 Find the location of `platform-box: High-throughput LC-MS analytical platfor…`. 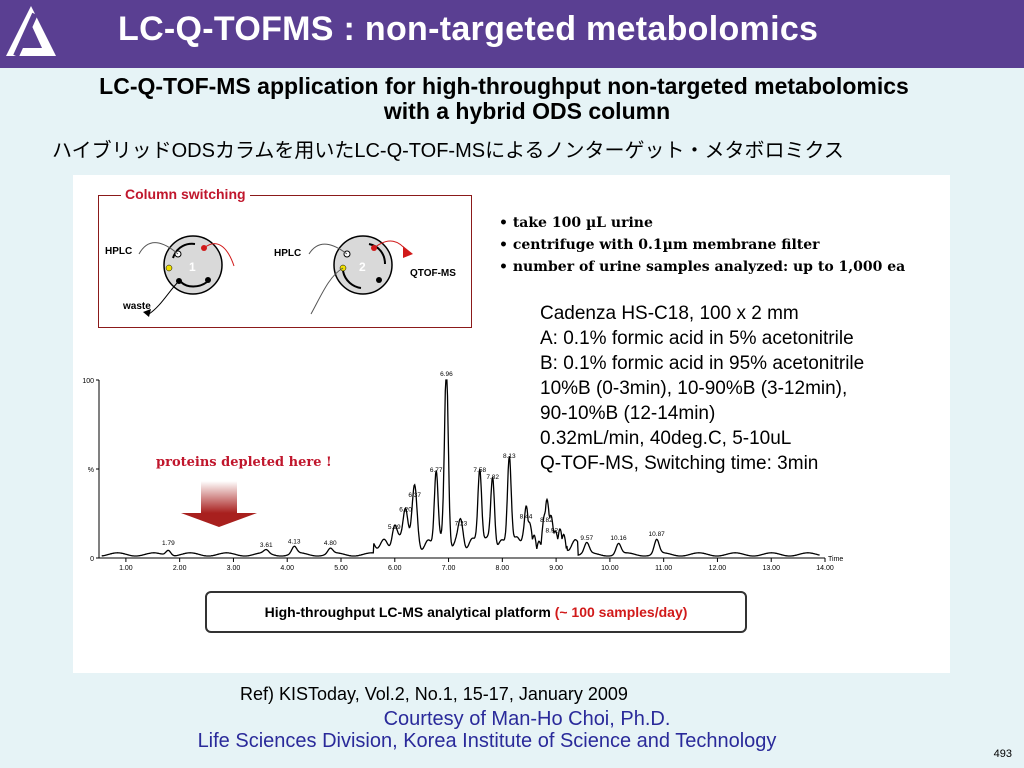

platform-box: High-throughput LC-MS analytical platfor… is located at coordinates (476, 612).